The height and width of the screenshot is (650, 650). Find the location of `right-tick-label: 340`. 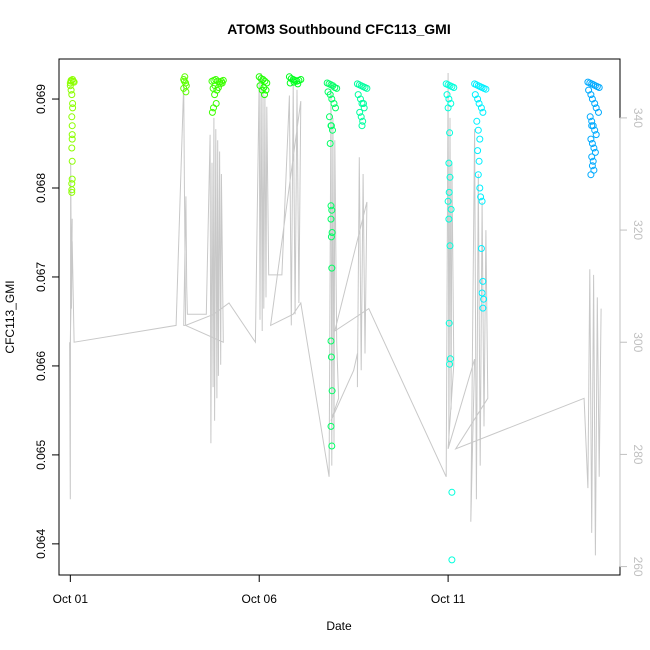

right-tick-label: 340 is located at coordinates (638, 118).